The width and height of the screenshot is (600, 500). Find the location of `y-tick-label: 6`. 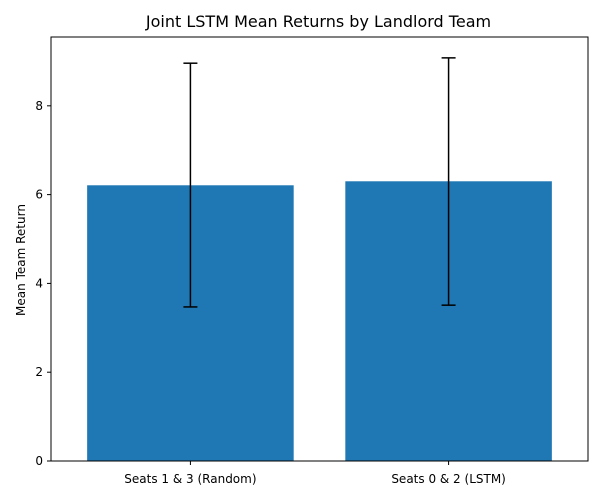

y-tick-label: 6 is located at coordinates (39, 195).